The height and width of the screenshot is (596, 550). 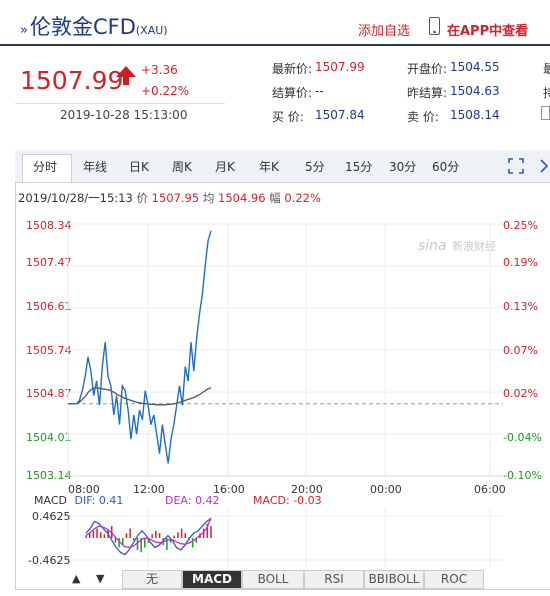 I want to click on y-right-tick-label: 0.19%, so click(x=520, y=262).